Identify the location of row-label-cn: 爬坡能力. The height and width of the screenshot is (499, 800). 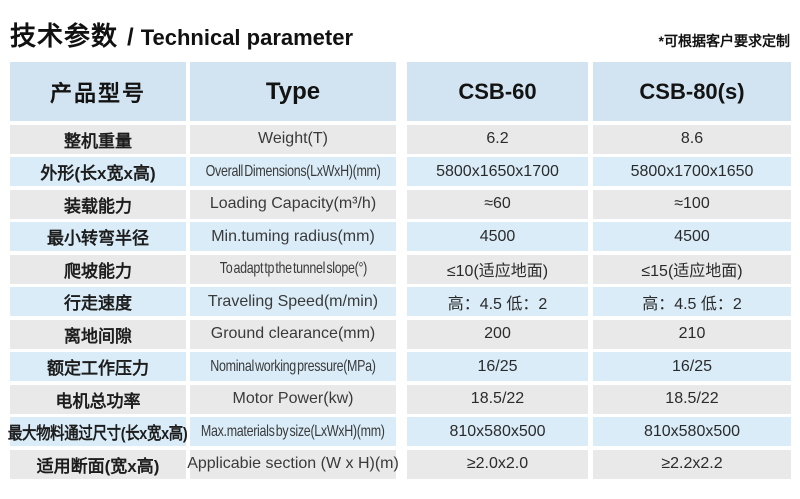
(98, 269).